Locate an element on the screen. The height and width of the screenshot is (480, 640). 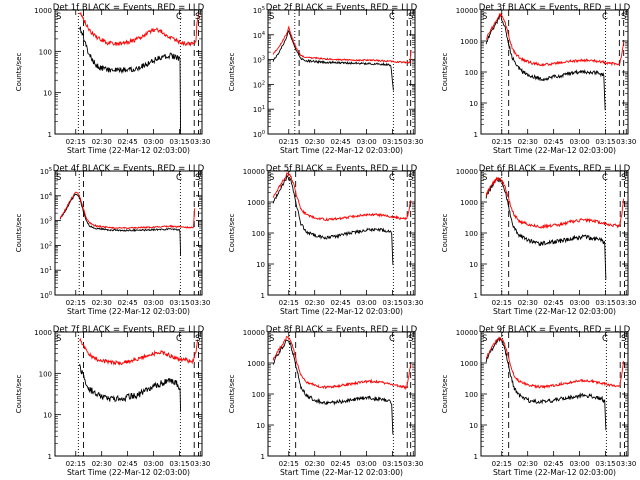
chart-title: Det 7f BLACK = Events, RED = LLD is located at coordinates (129, 330).